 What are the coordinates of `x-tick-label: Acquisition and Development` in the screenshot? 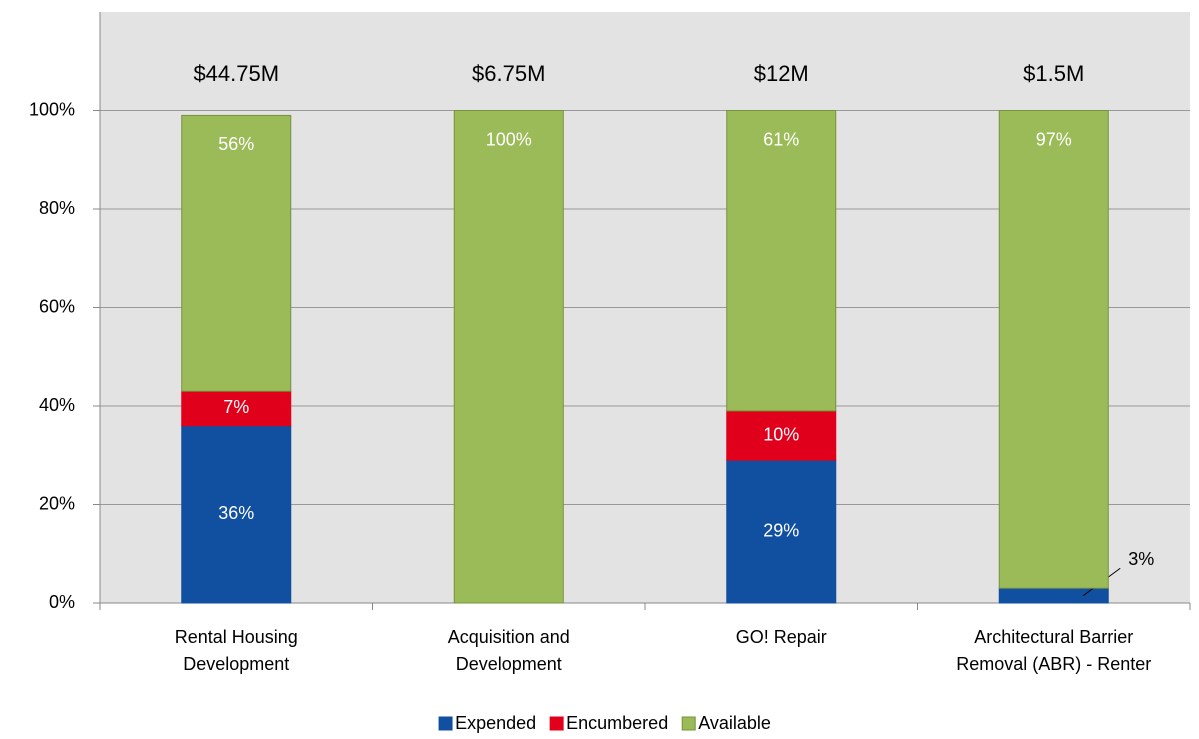 It's located at (508, 650).